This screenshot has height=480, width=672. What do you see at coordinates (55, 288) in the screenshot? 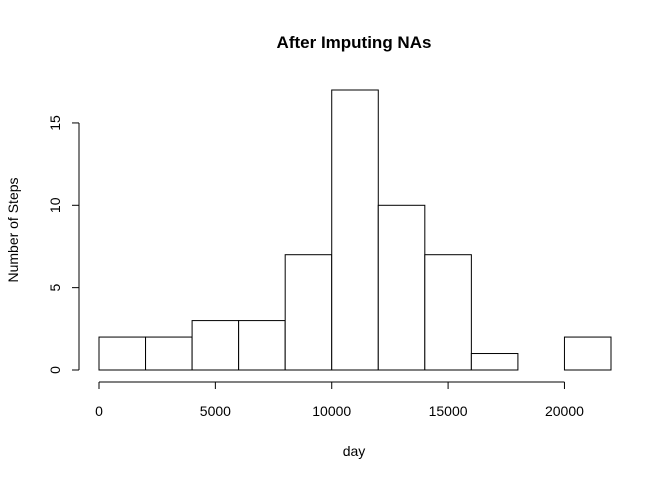
I see `y-tick-label: 5` at bounding box center [55, 288].